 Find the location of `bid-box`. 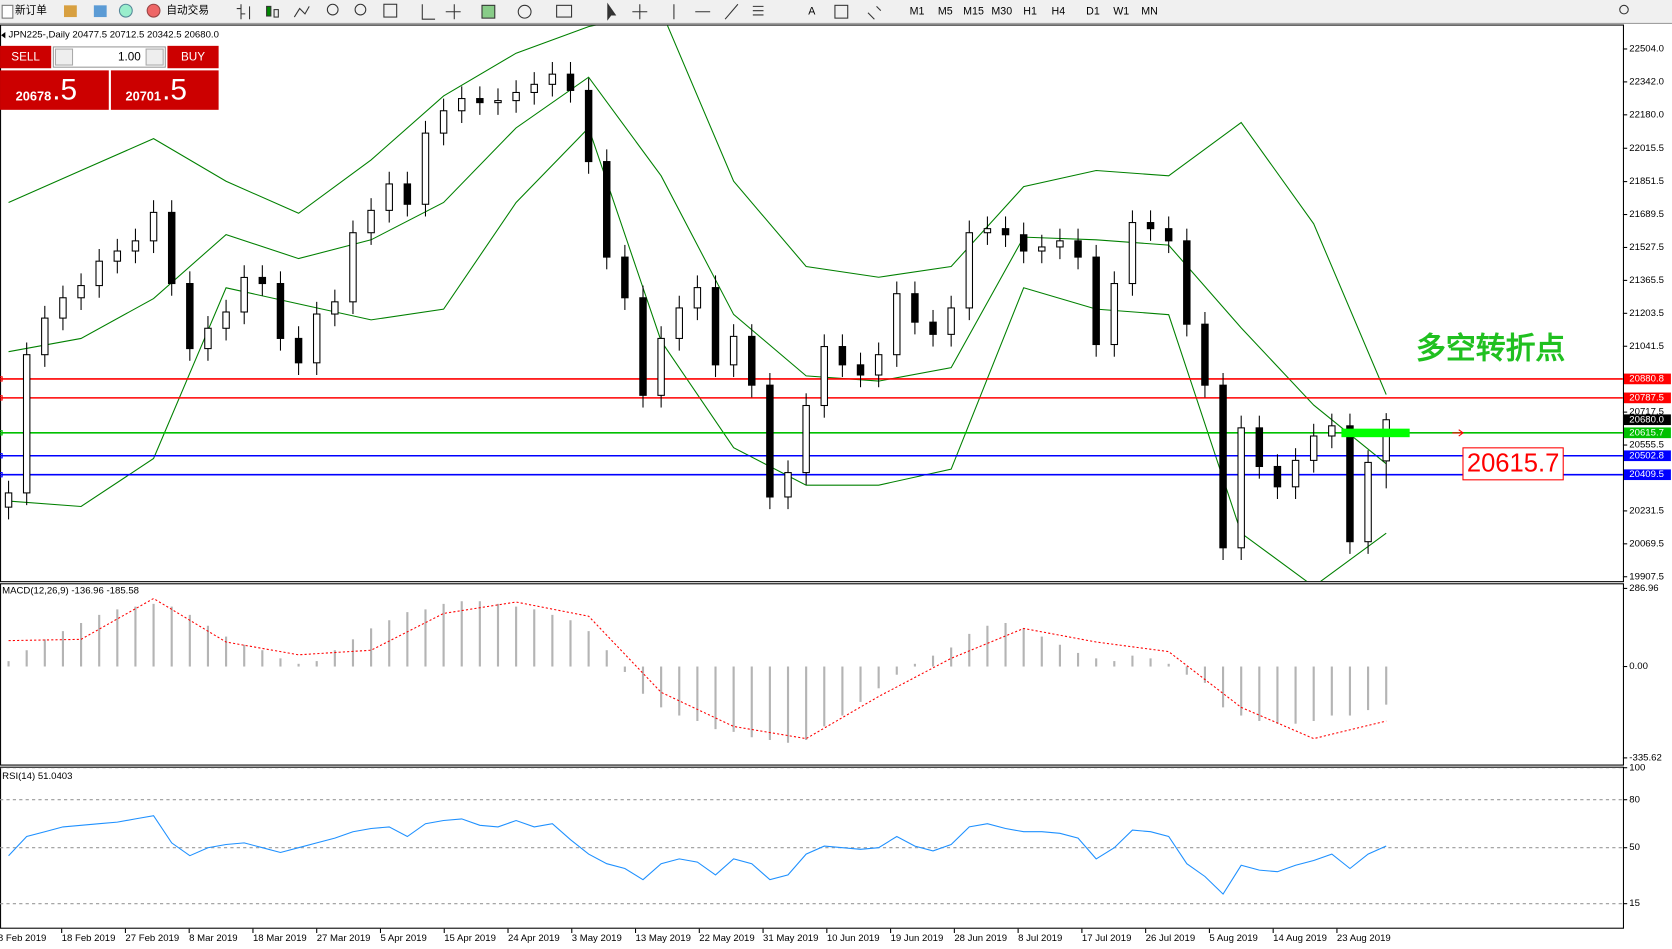

bid-box is located at coordinates (54, 90).